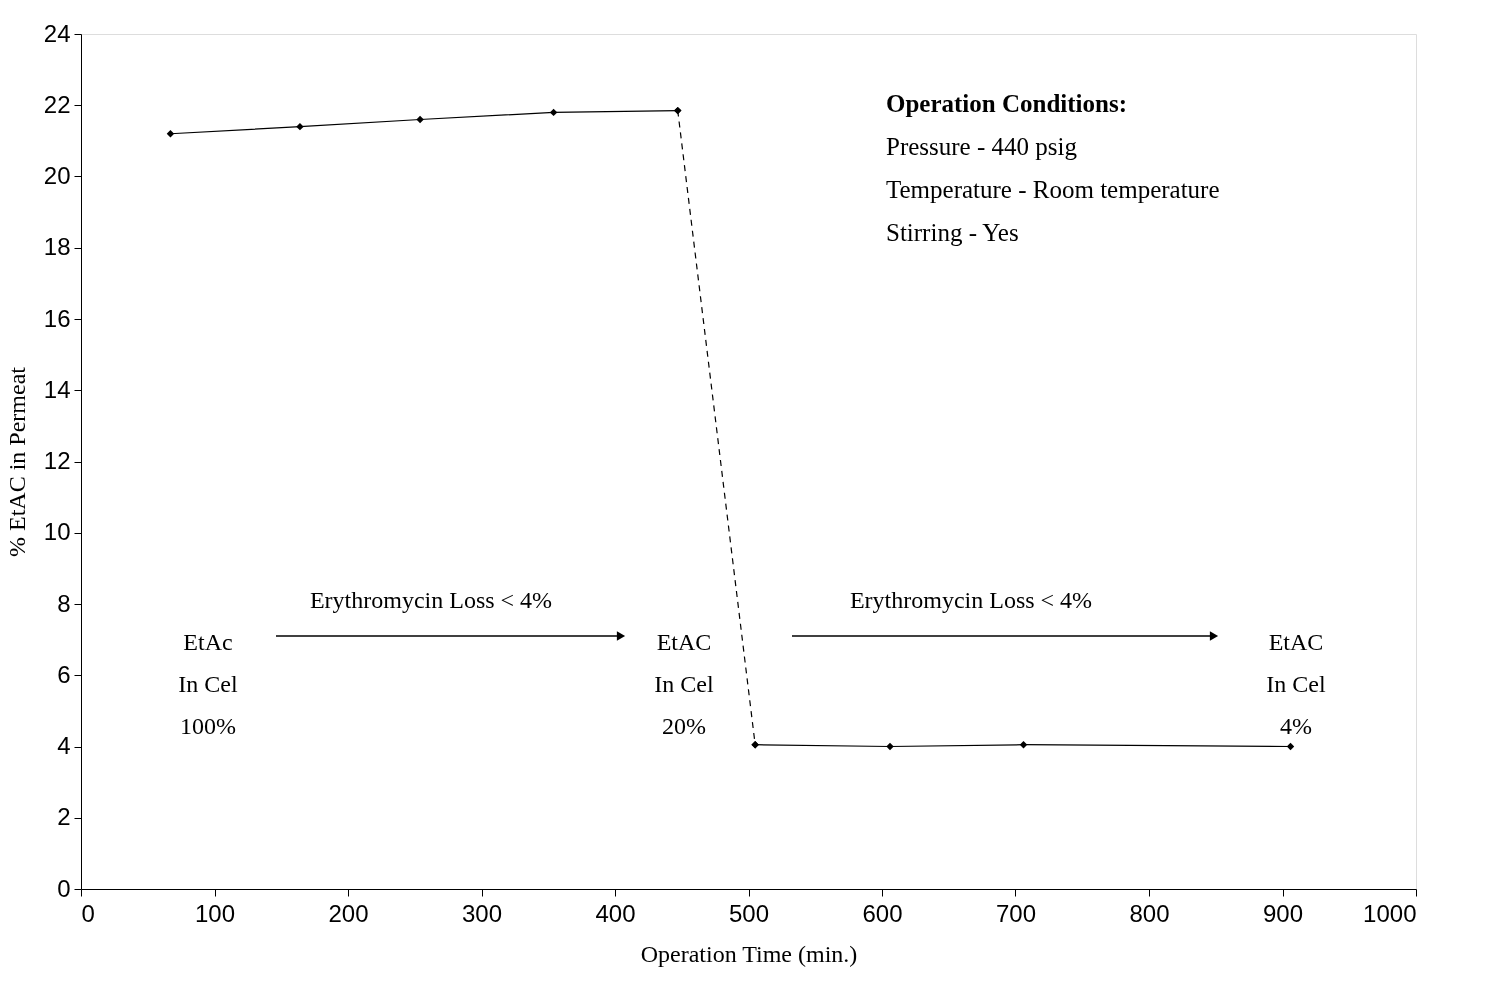 The image size is (1506, 994). Describe the element at coordinates (749, 913) in the screenshot. I see `x-tick-label: 500` at that location.